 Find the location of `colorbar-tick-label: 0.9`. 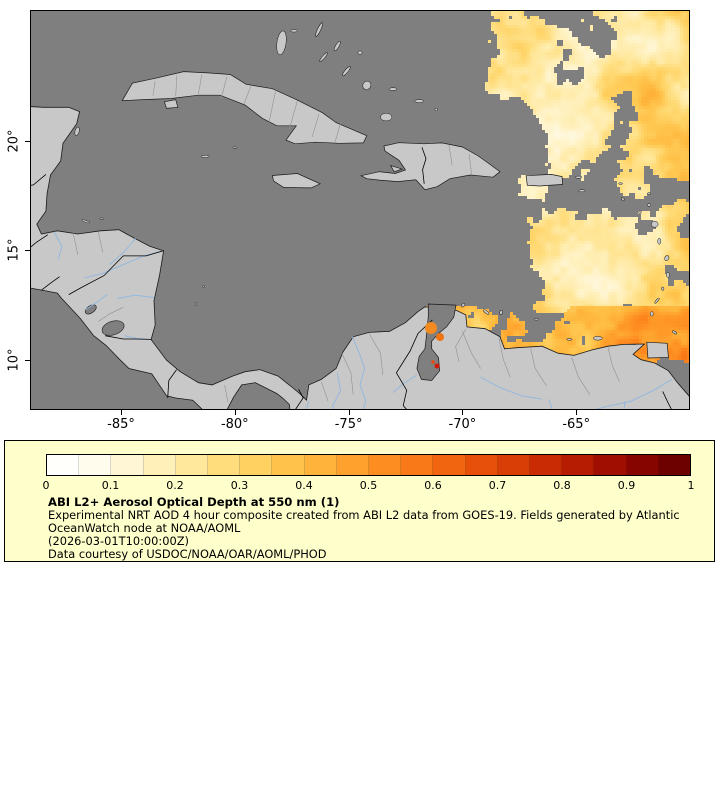

colorbar-tick-label: 0.9 is located at coordinates (626, 485).